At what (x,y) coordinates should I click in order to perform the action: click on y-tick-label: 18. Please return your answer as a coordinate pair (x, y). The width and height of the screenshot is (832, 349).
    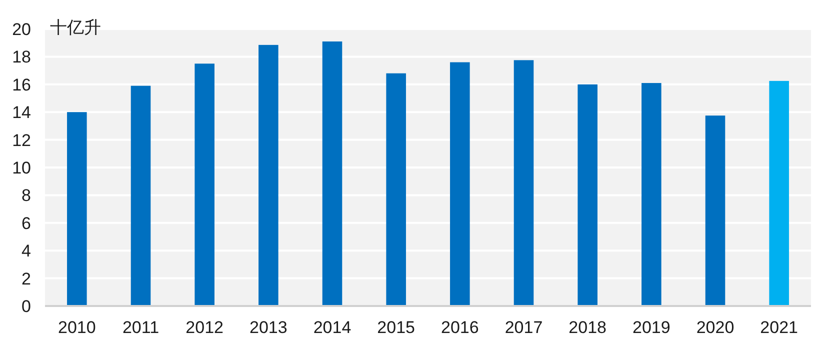
    Looking at the image, I should click on (21, 57).